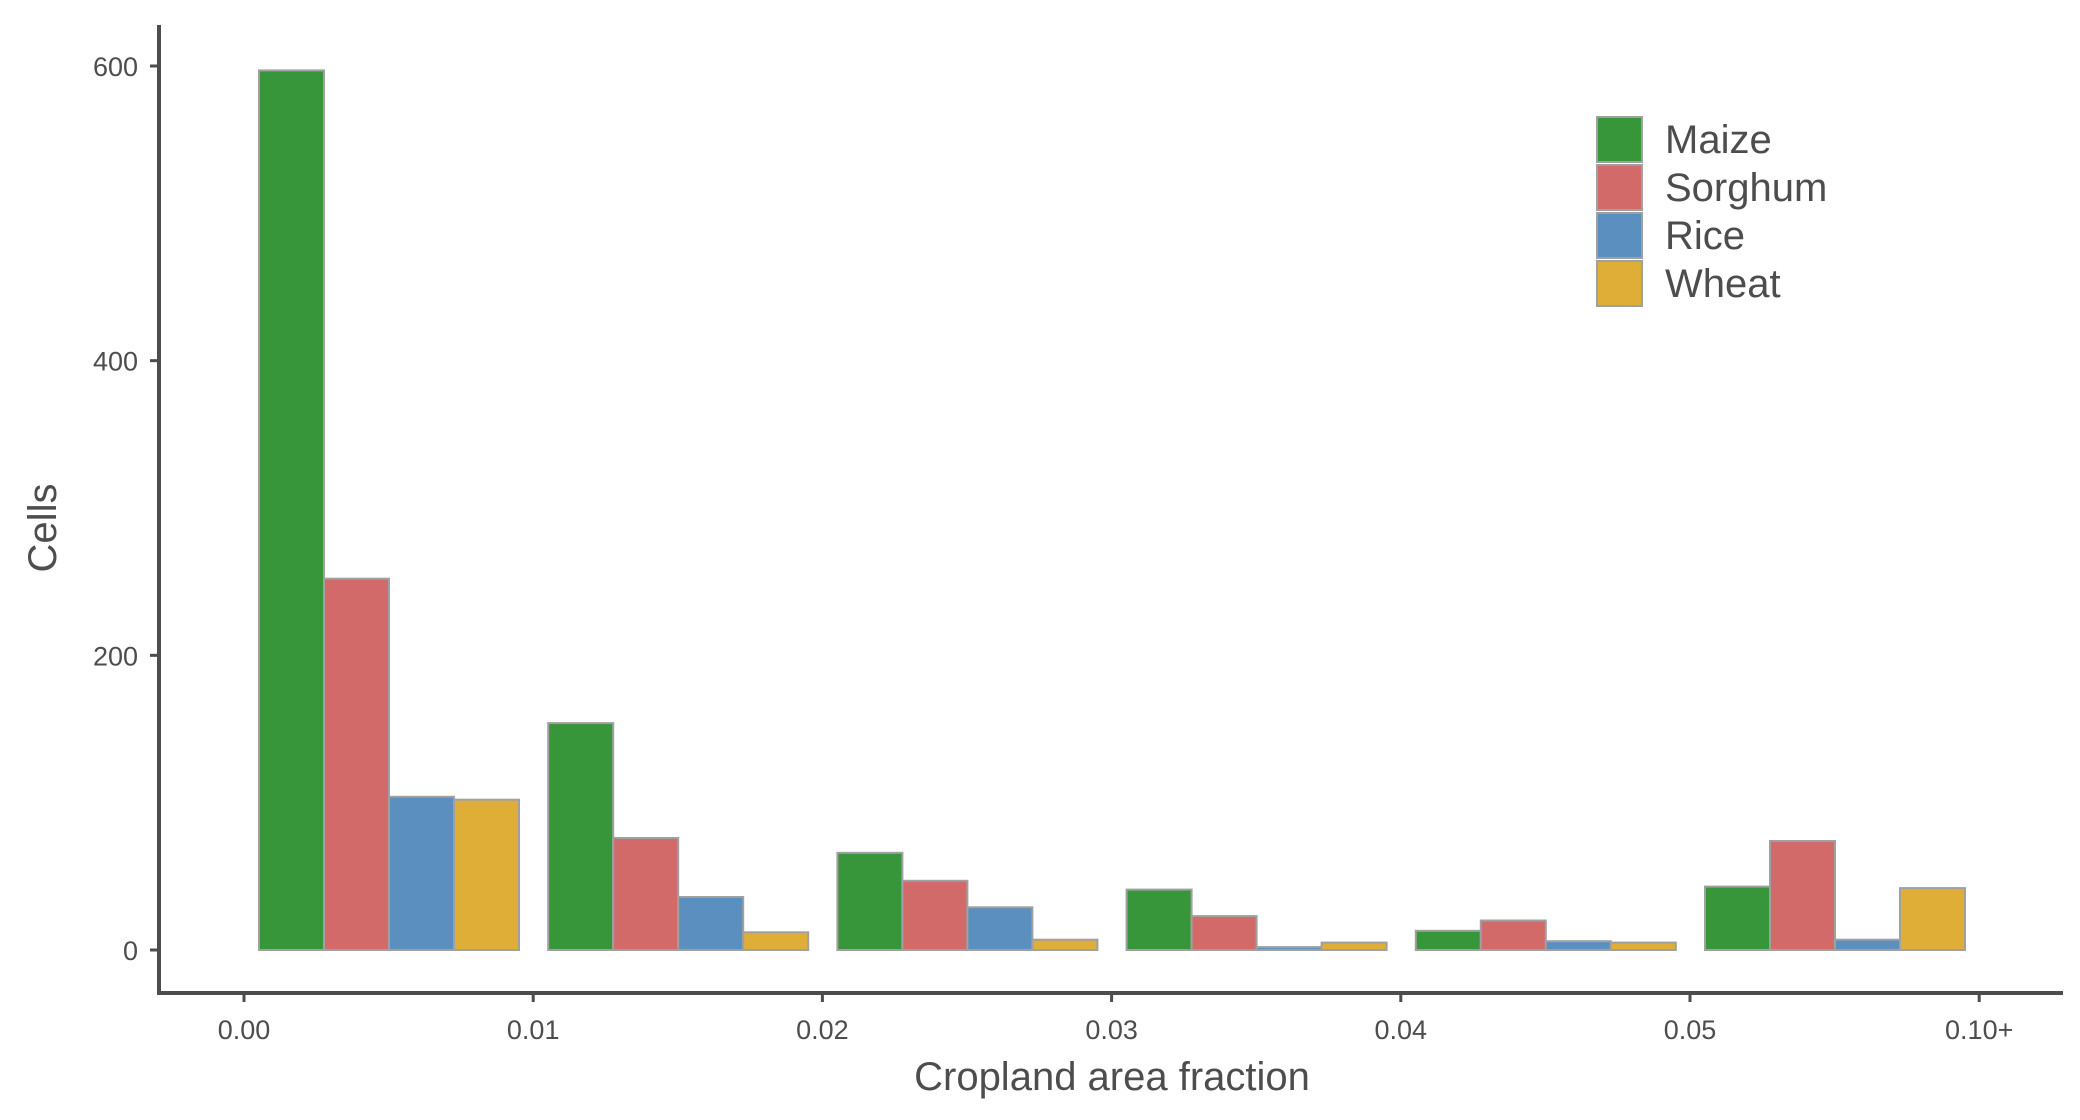 This screenshot has width=2080, height=1120. I want to click on legend-label-maize: Maize, so click(1718, 140).